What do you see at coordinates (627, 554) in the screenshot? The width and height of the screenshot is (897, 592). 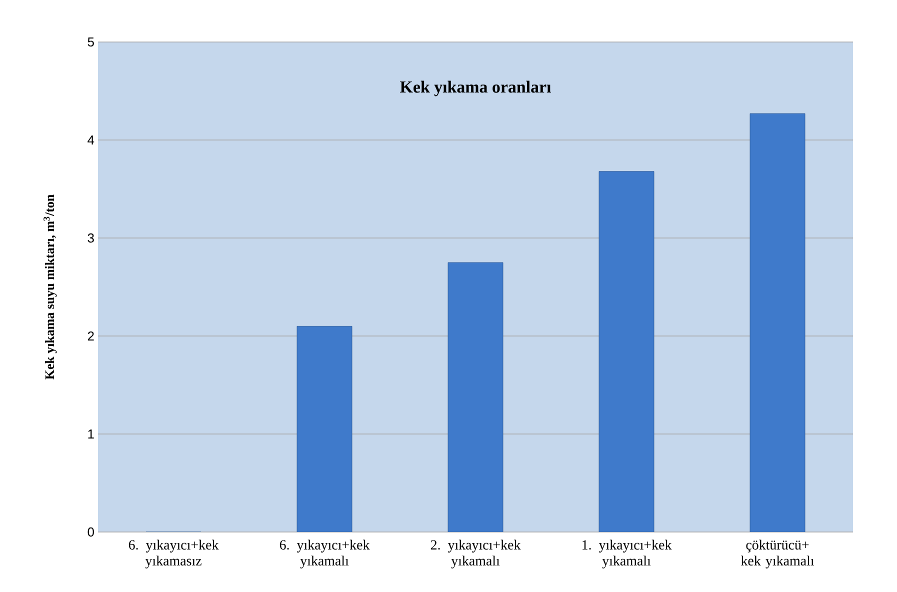 I see `x-tick-label: 1. yıkayıcı+kek yıkamalı` at bounding box center [627, 554].